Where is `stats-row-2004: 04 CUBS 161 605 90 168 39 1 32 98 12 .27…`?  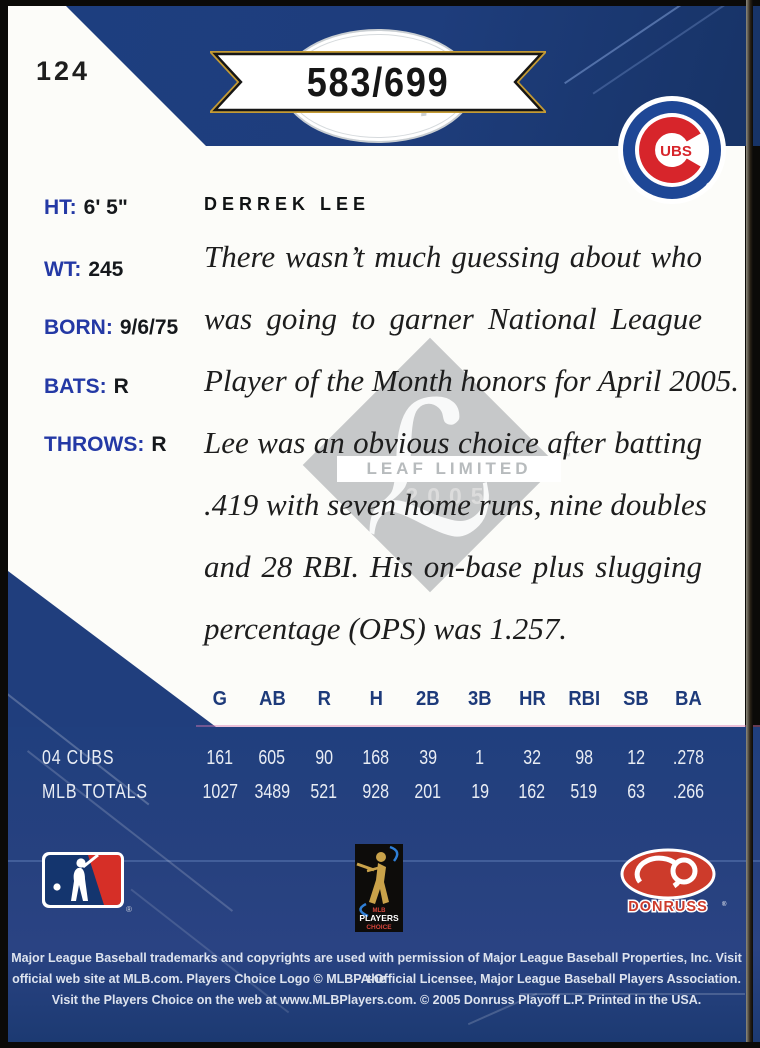
stats-row-2004: 04 CUBS 161 605 90 168 39 1 32 98 12 .27… is located at coordinates (357, 758).